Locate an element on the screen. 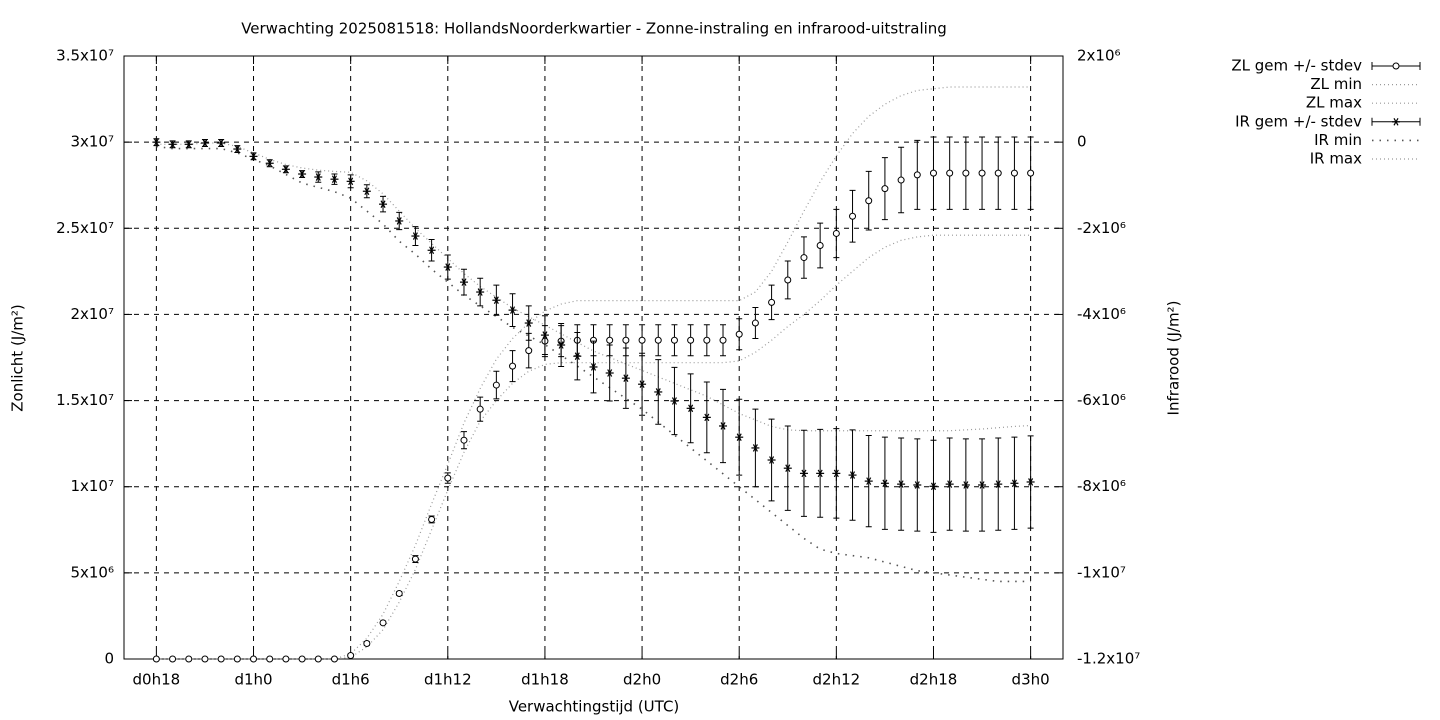  y-tick-label: 2x10⁷ is located at coordinates (92, 314).